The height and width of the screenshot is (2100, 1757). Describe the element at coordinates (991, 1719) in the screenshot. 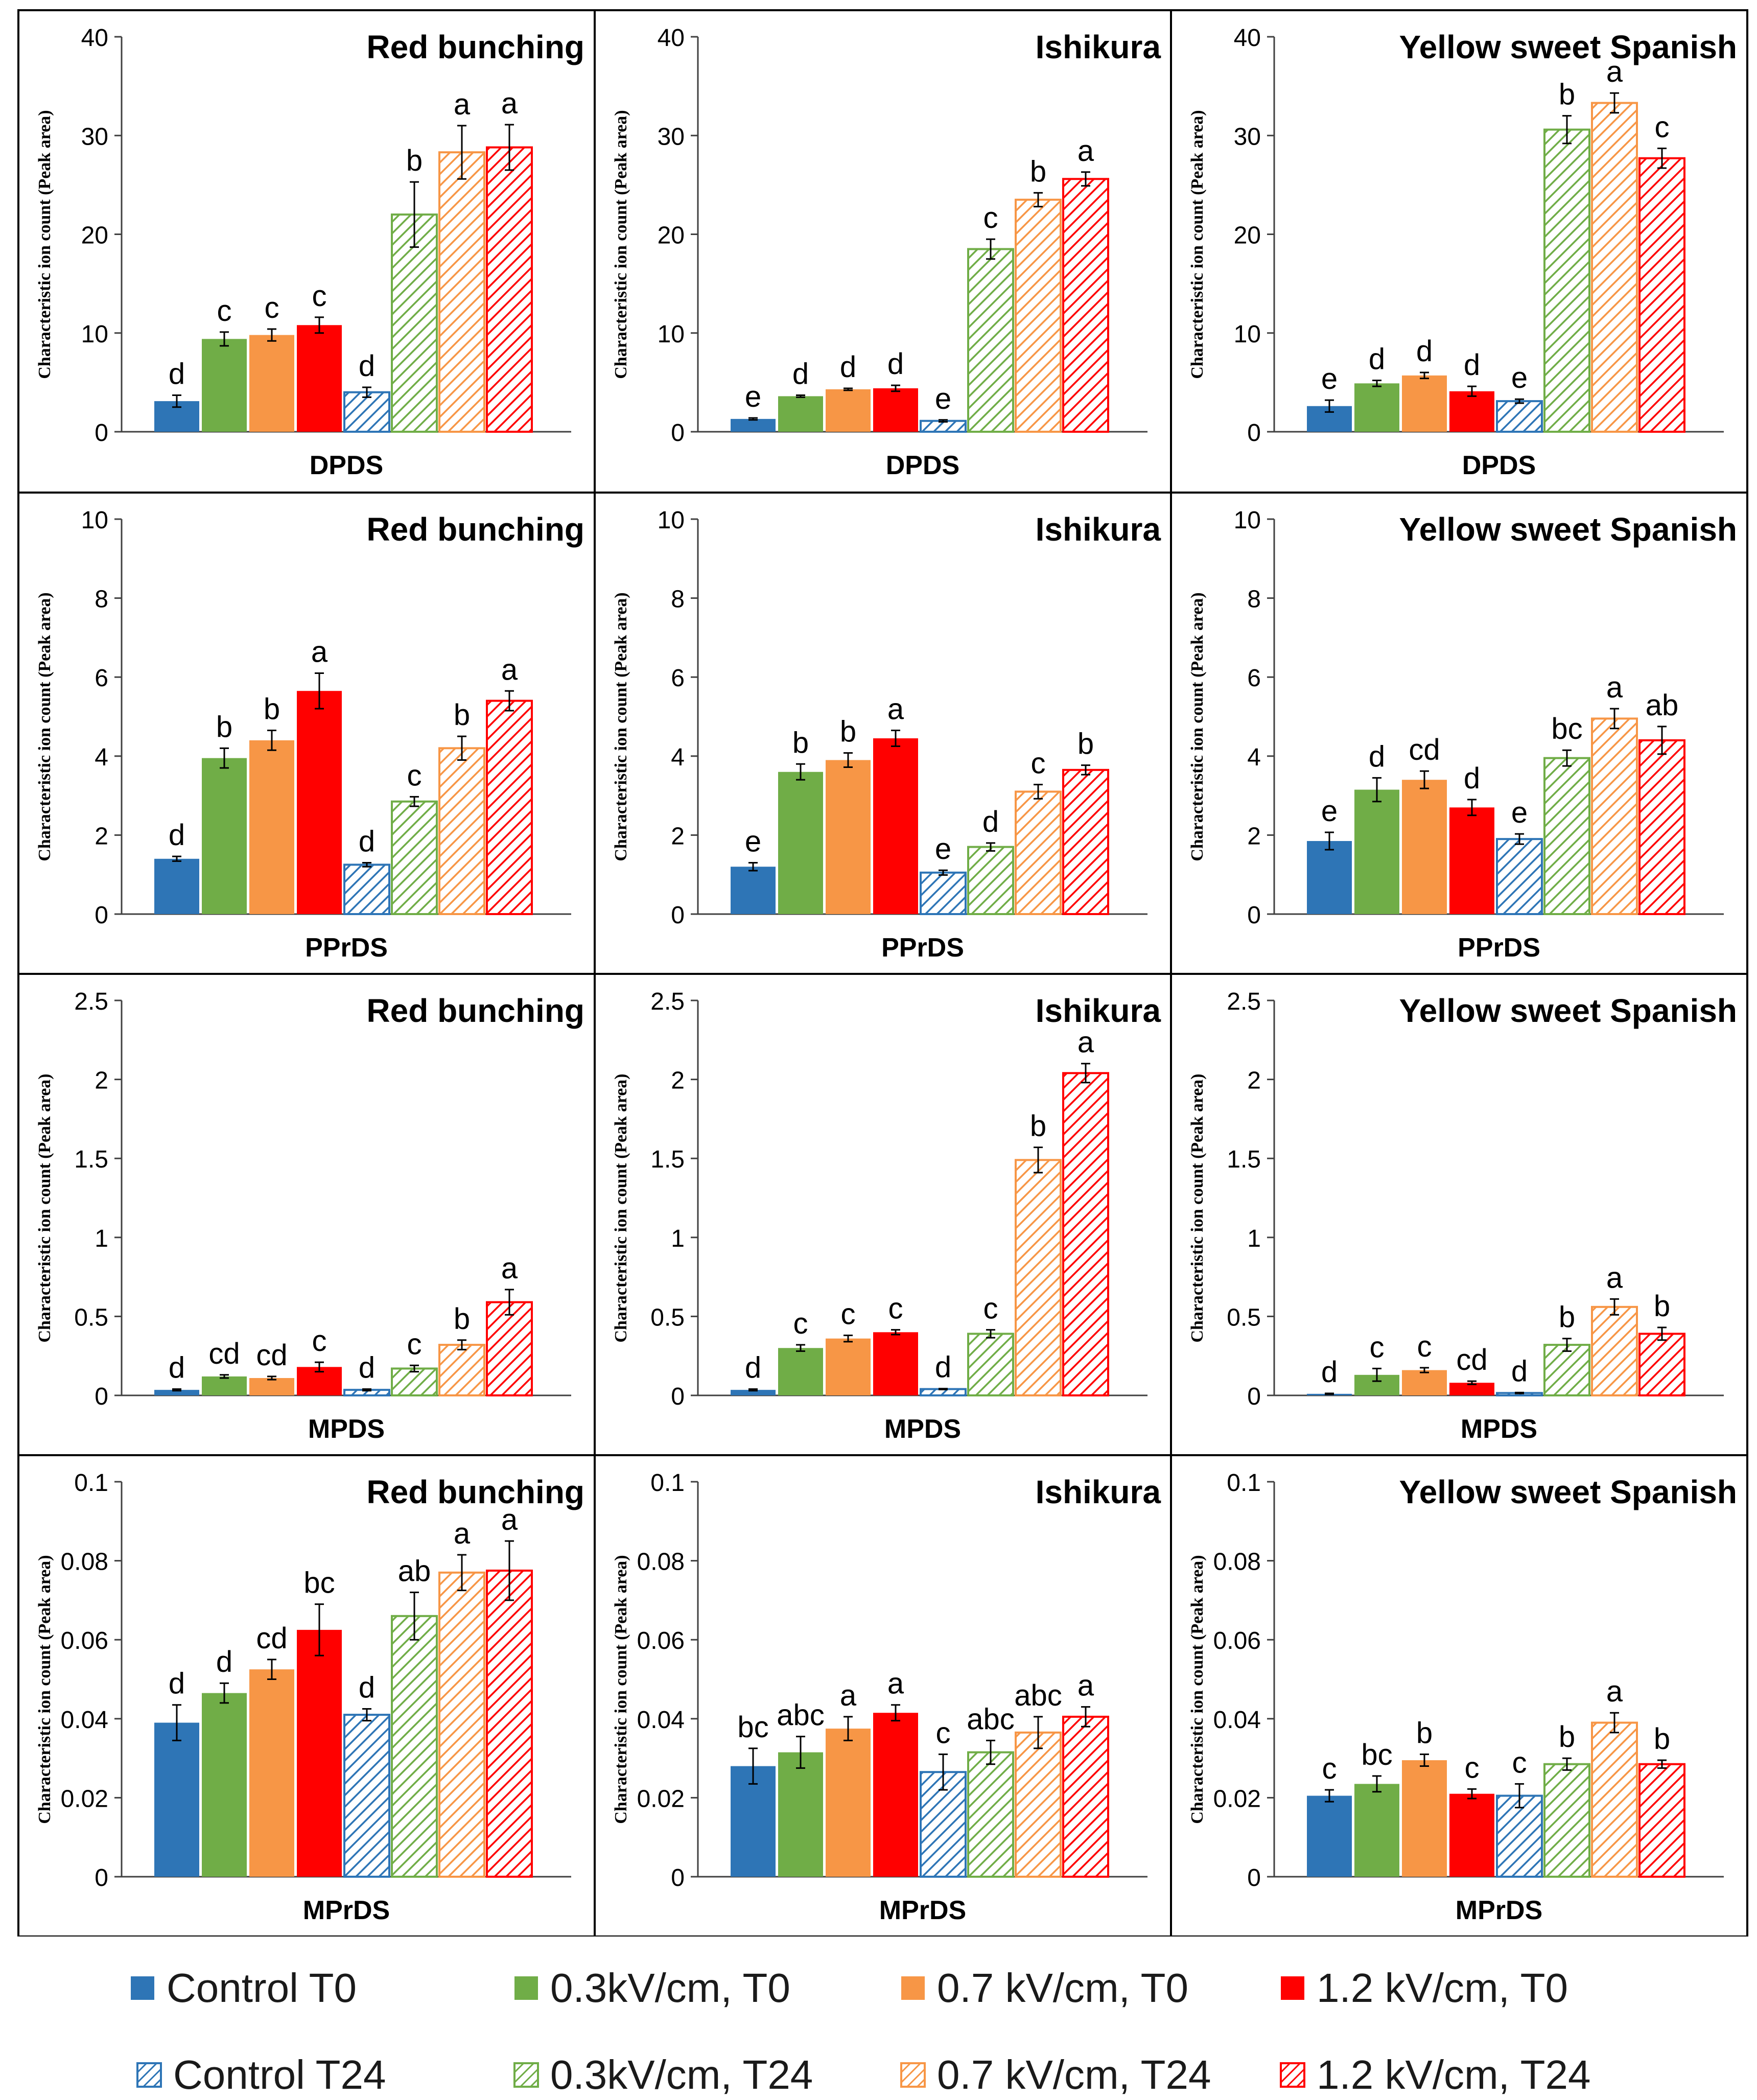

I see `significance-letter: abc` at that location.